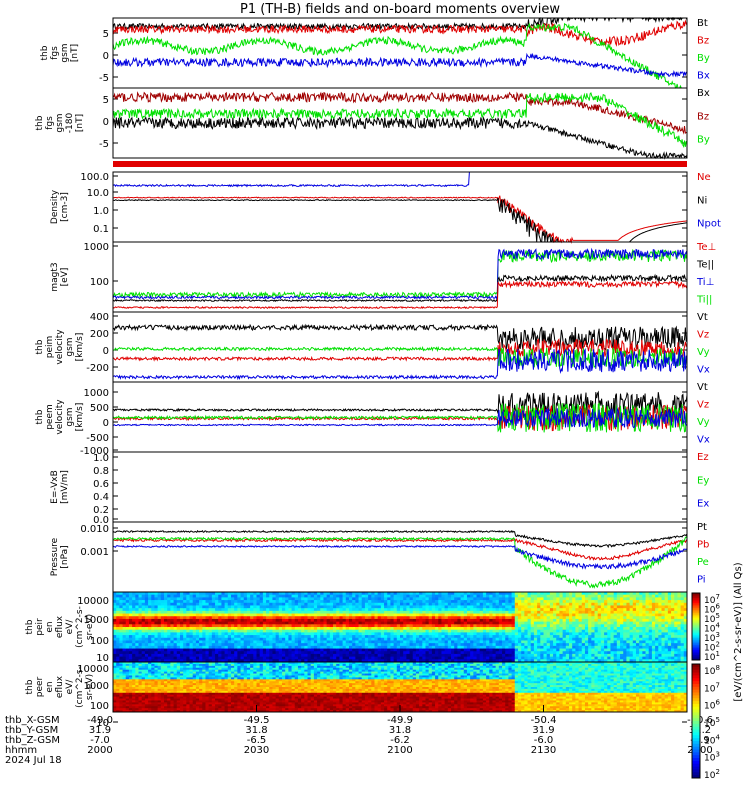 Image resolution: width=750 pixels, height=800 pixels. What do you see at coordinates (703, 41) in the screenshot?
I see `panel-fgs-legend-1: Bz` at bounding box center [703, 41].